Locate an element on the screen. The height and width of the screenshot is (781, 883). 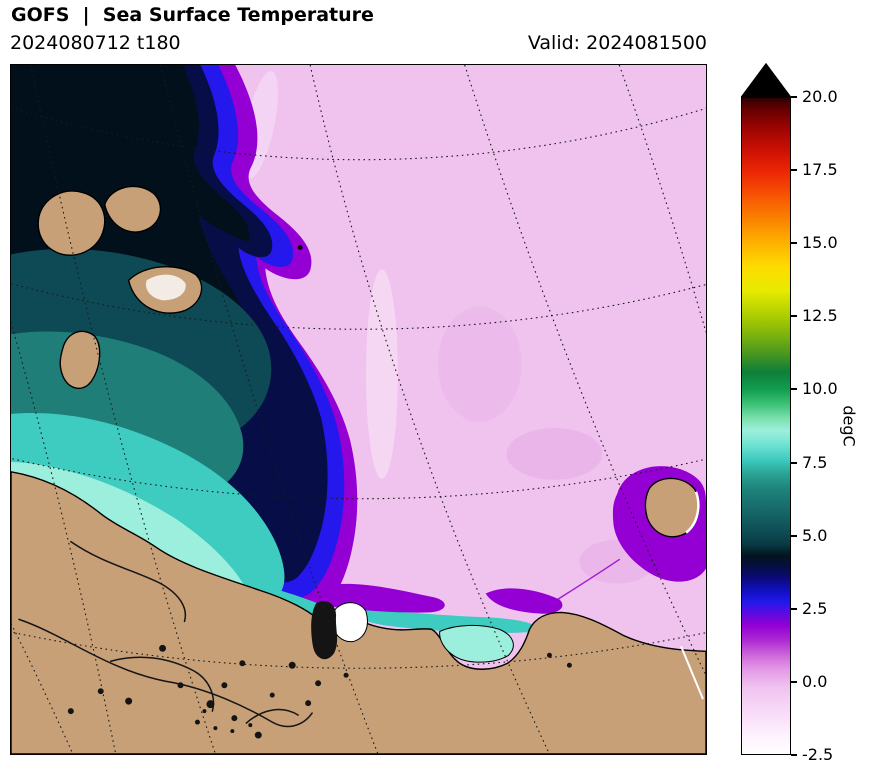
land-white-scratch is located at coordinates (692, 672).